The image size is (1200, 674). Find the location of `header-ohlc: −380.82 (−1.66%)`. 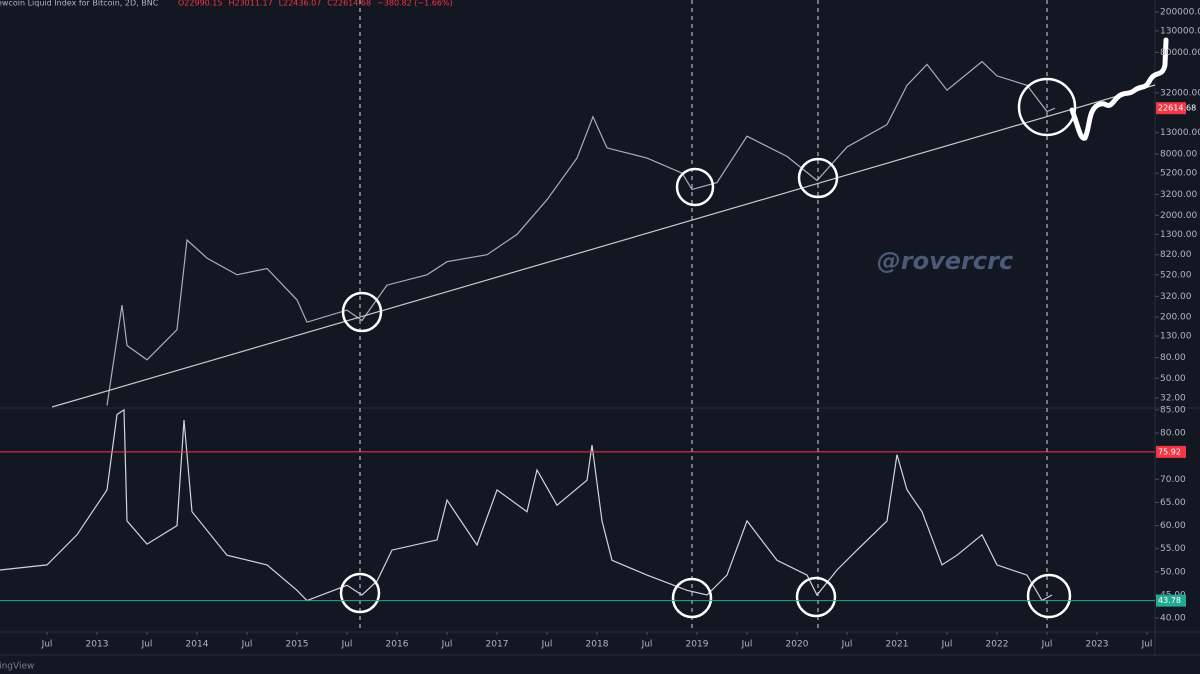

header-ohlc: −380.82 (−1.66%) is located at coordinates (415, 4).